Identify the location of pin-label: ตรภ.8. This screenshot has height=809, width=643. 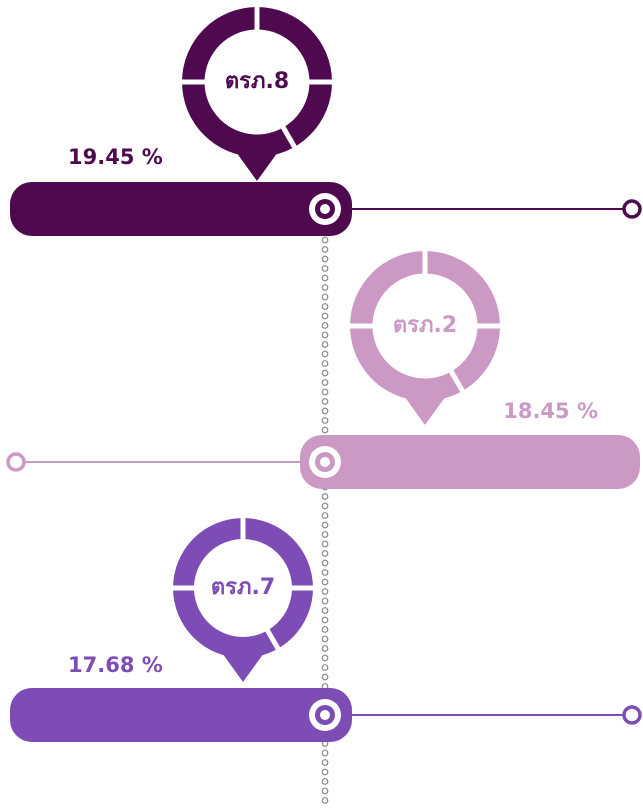
(257, 81).